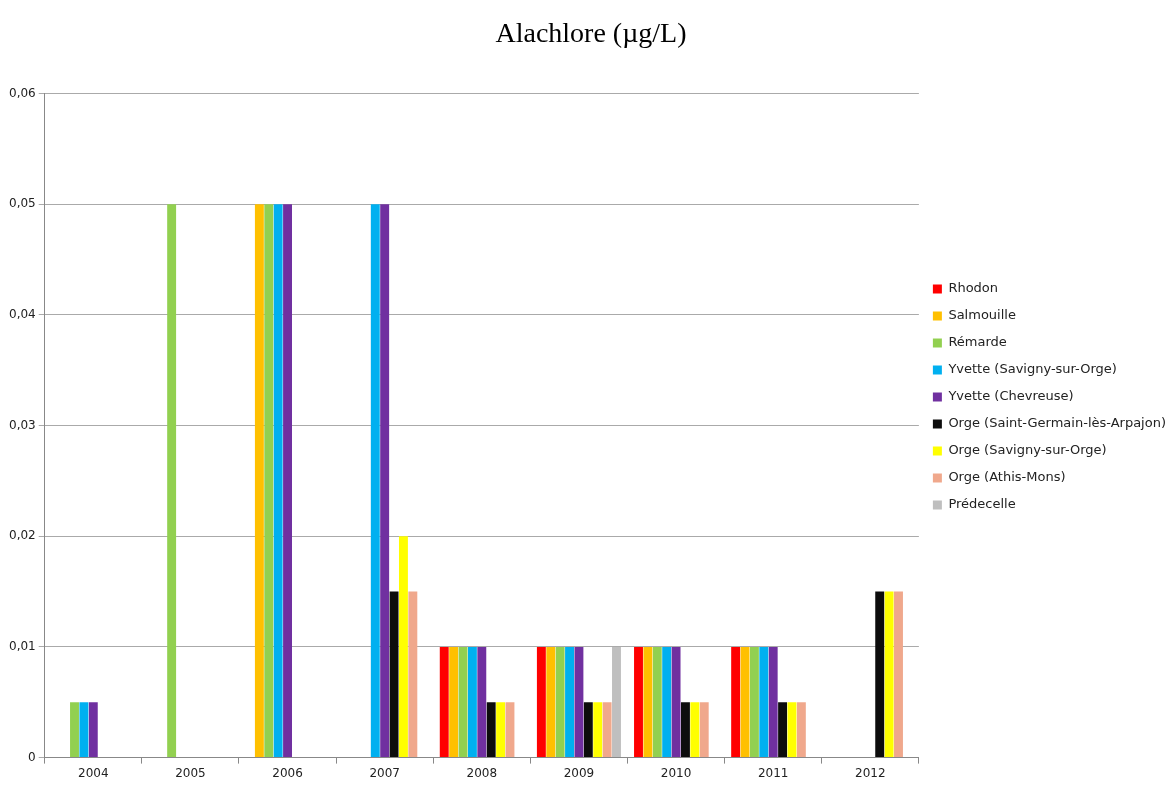 The image size is (1176, 790). I want to click on legend-label: Prédecelle, so click(982, 504).